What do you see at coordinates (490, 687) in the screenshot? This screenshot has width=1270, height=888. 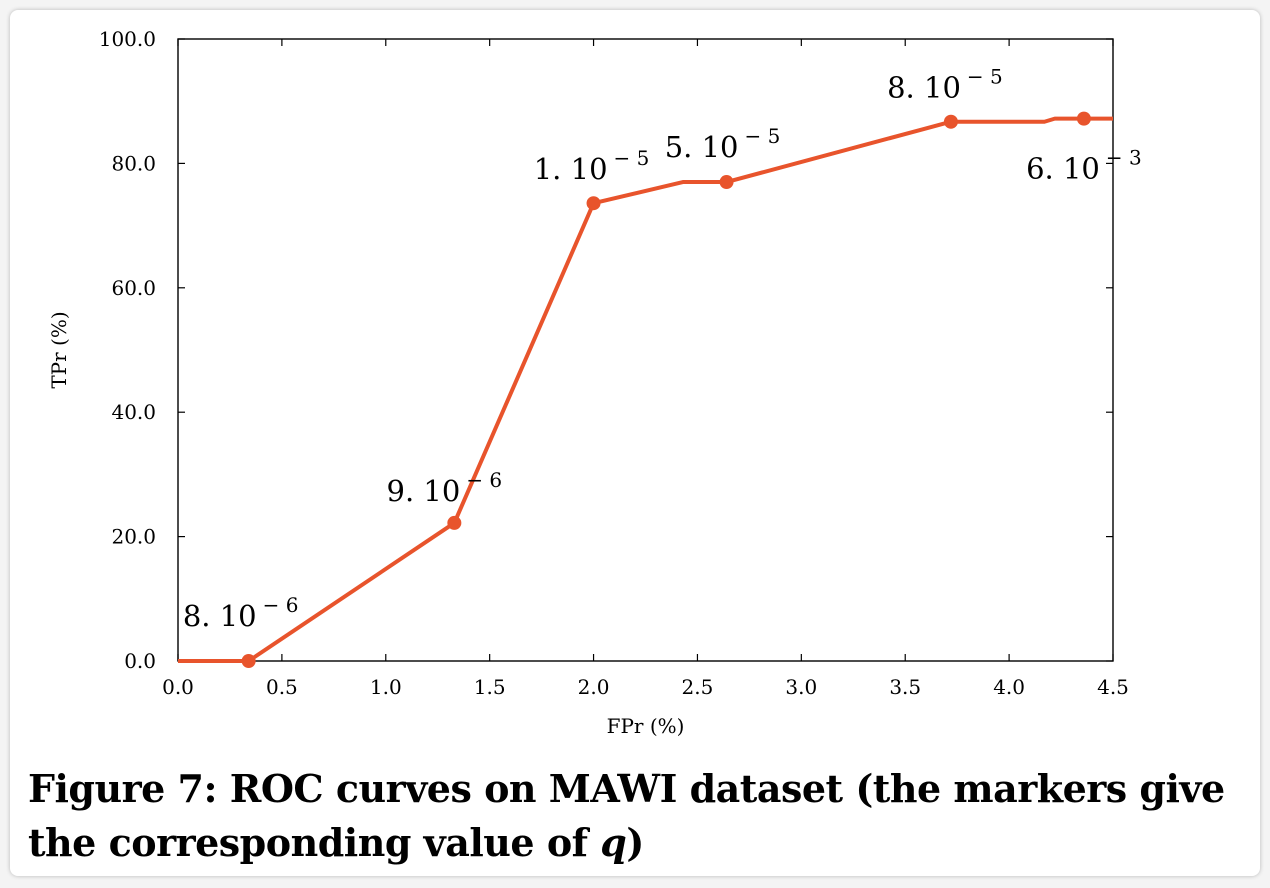 I see `x-tick-label: 1.5` at bounding box center [490, 687].